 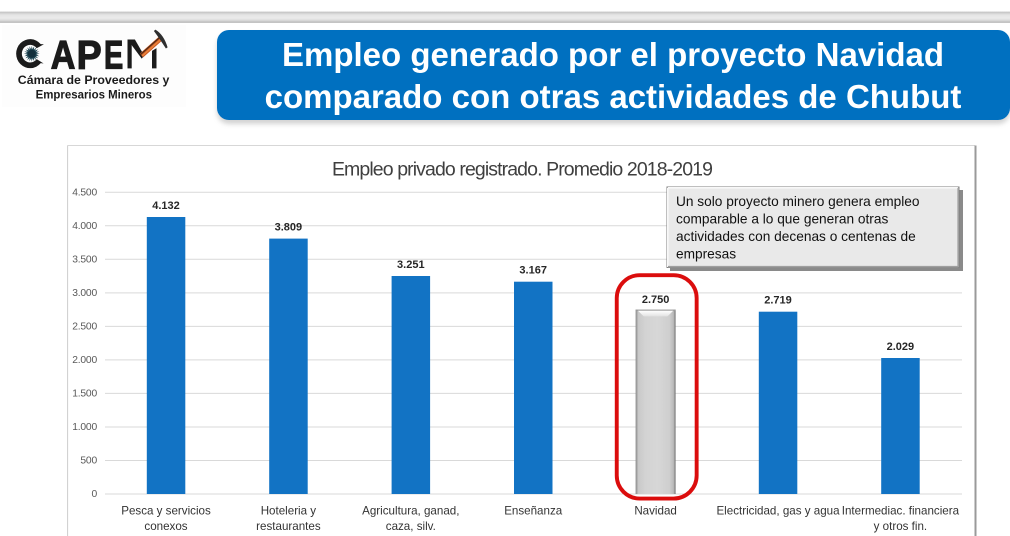 What do you see at coordinates (288, 526) in the screenshot?
I see `svg-text: restaurantes` at bounding box center [288, 526].